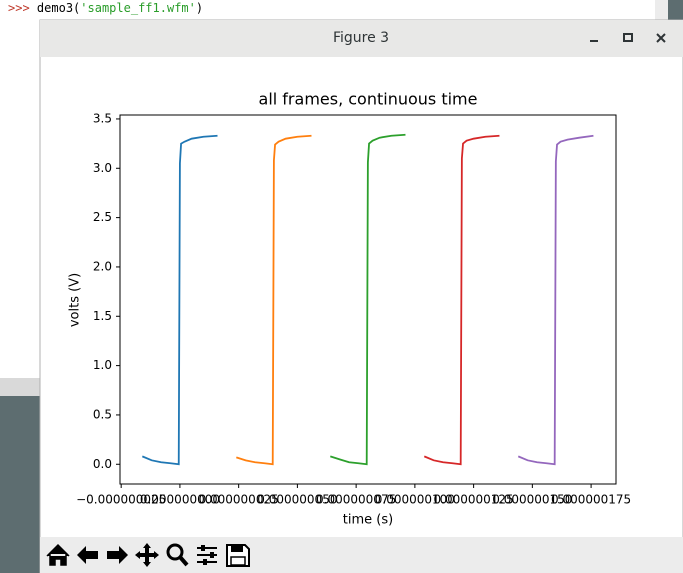 This screenshot has width=683, height=573. Describe the element at coordinates (368, 520) in the screenshot. I see `x-axis-label: time (s)` at that location.